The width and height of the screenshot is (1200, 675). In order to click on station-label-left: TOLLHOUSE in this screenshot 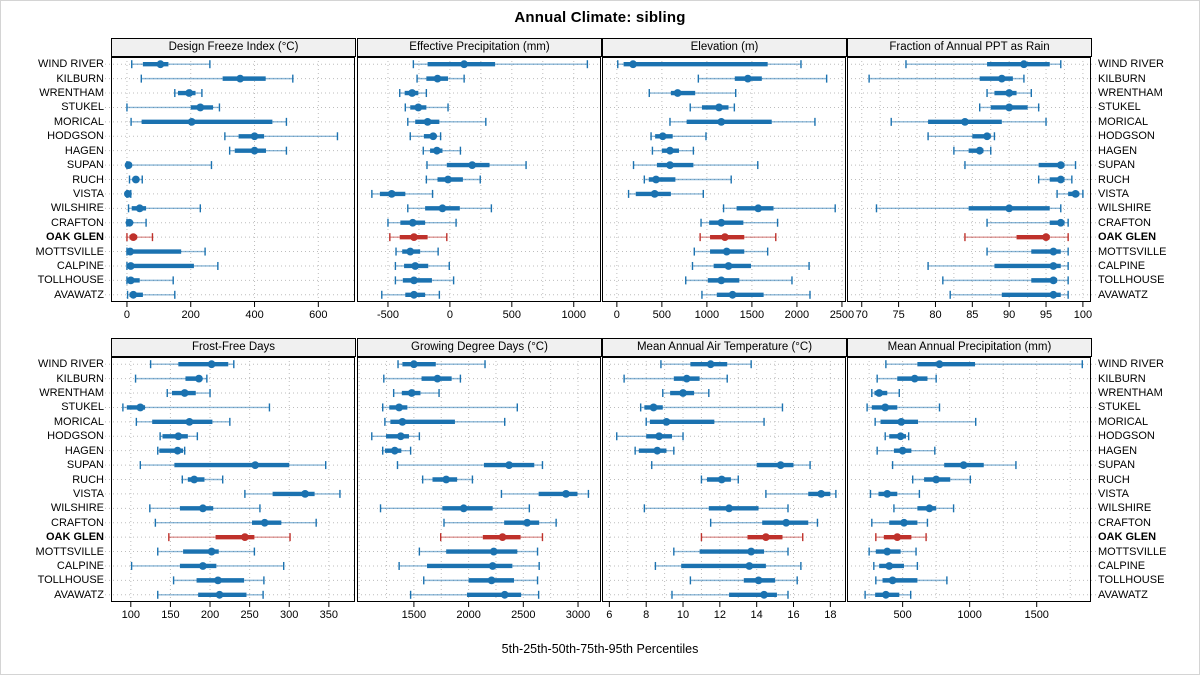, I will do `click(70, 580)`.